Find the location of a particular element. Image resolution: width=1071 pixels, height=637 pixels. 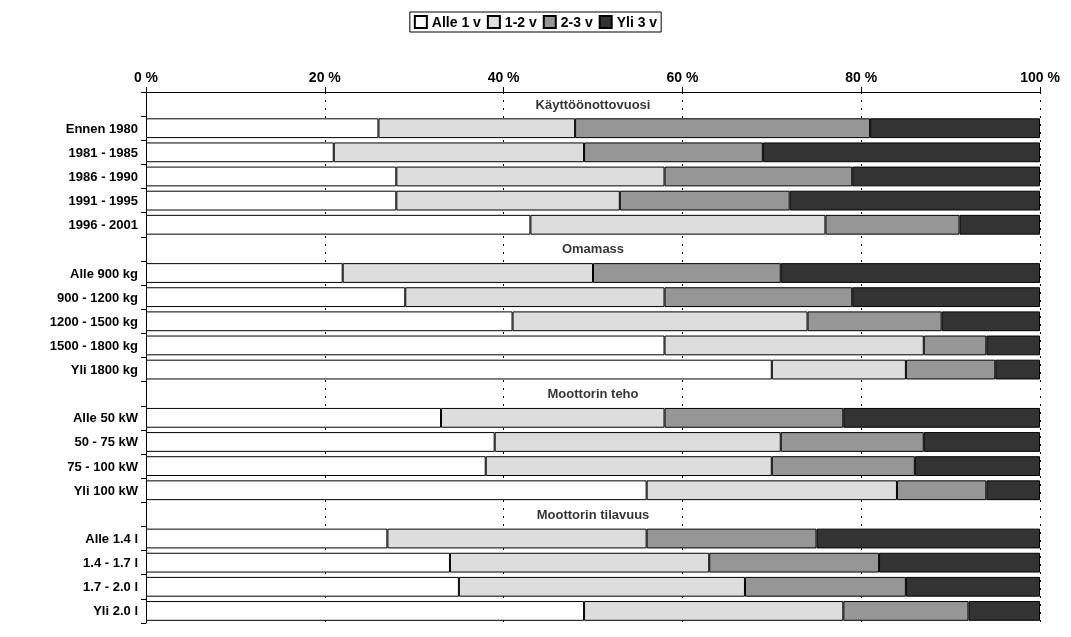

x-tick-label: 0 % is located at coordinates (146, 77).